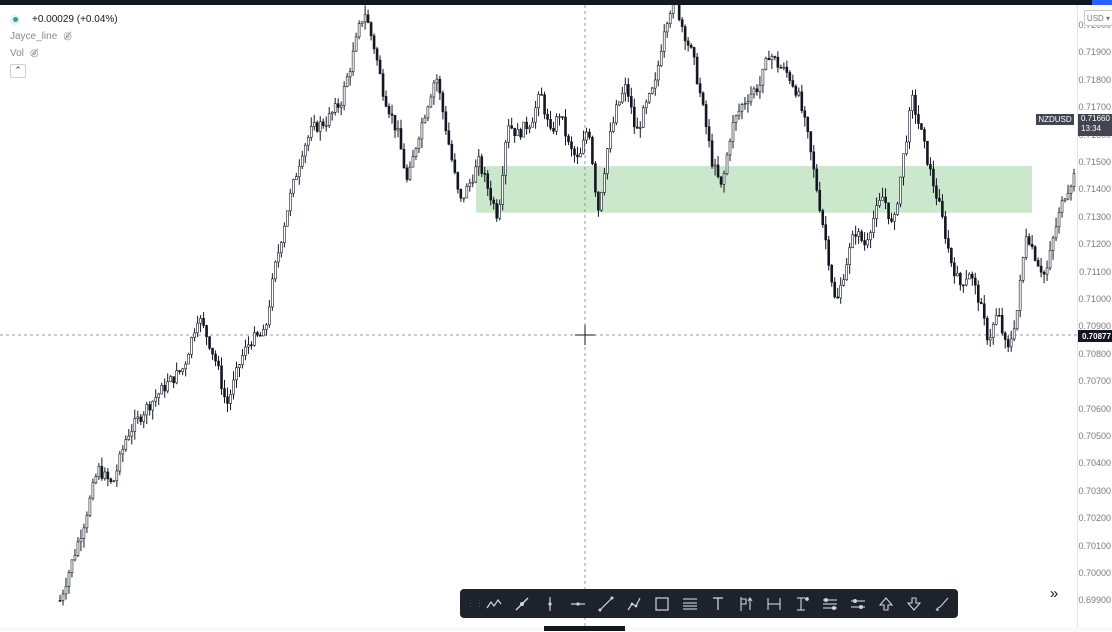 The height and width of the screenshot is (632, 1112). What do you see at coordinates (634, 604) in the screenshot?
I see `path-icon` at bounding box center [634, 604].